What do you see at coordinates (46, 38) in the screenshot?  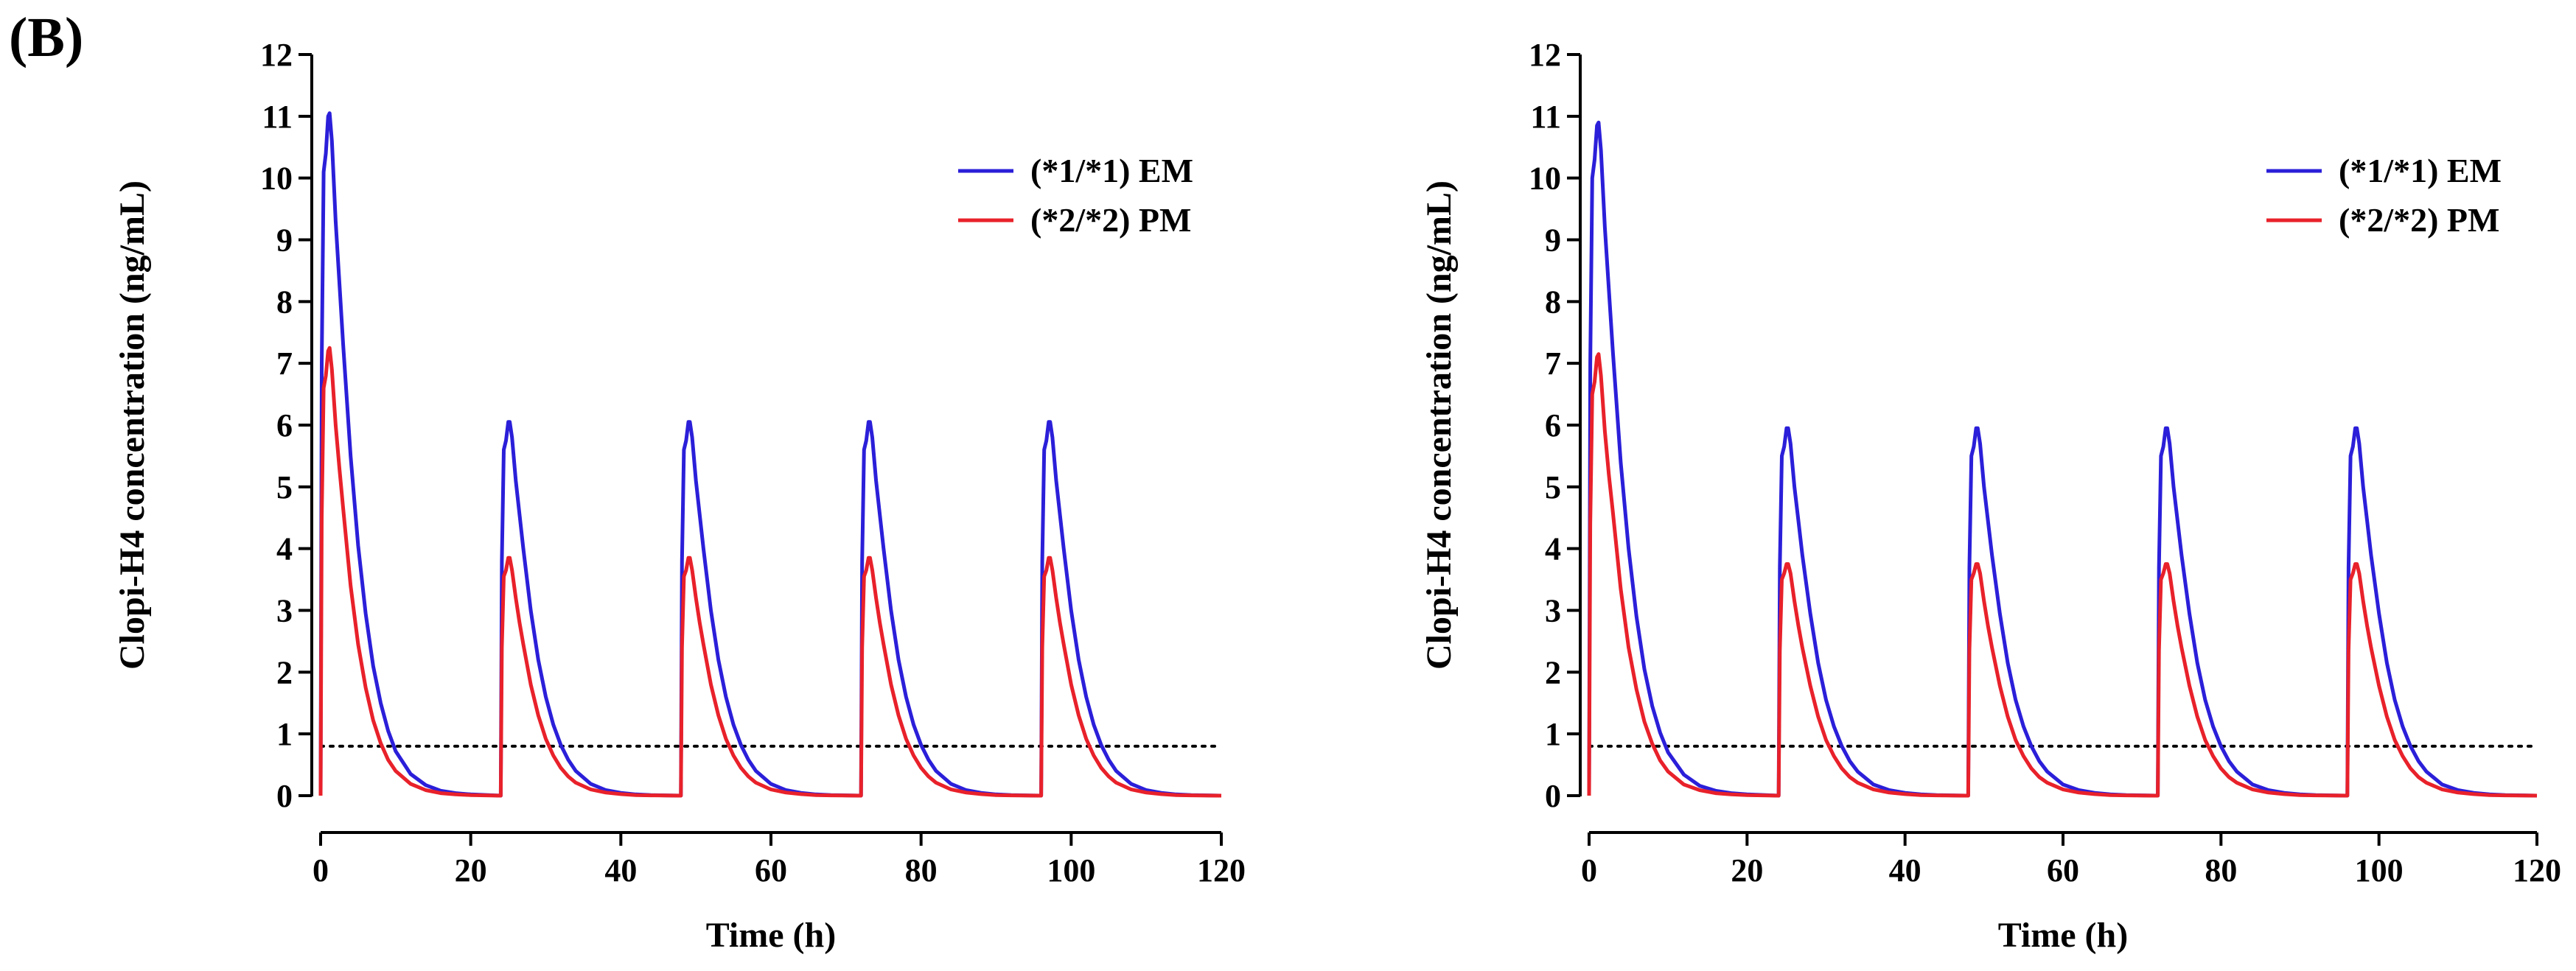 I see `panel-label: (B)` at bounding box center [46, 38].